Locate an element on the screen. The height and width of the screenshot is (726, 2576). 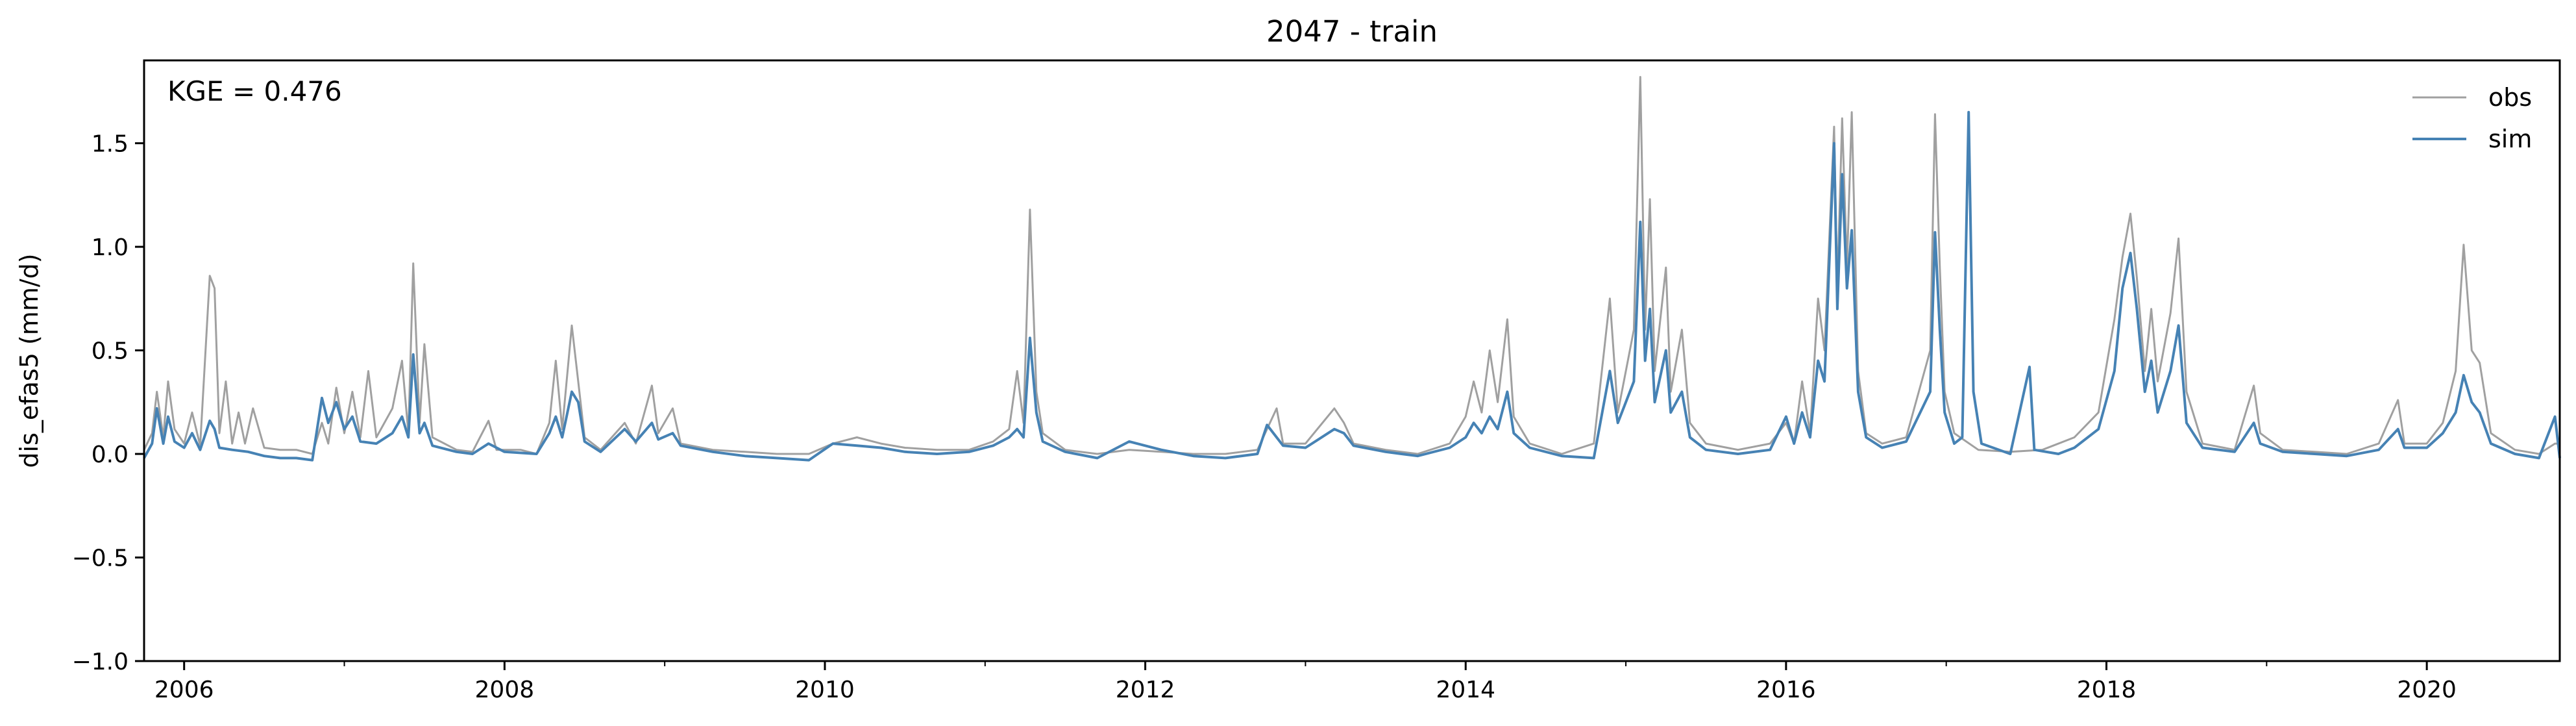
y-tick-label-1.5: 1.5 is located at coordinates (110, 144).